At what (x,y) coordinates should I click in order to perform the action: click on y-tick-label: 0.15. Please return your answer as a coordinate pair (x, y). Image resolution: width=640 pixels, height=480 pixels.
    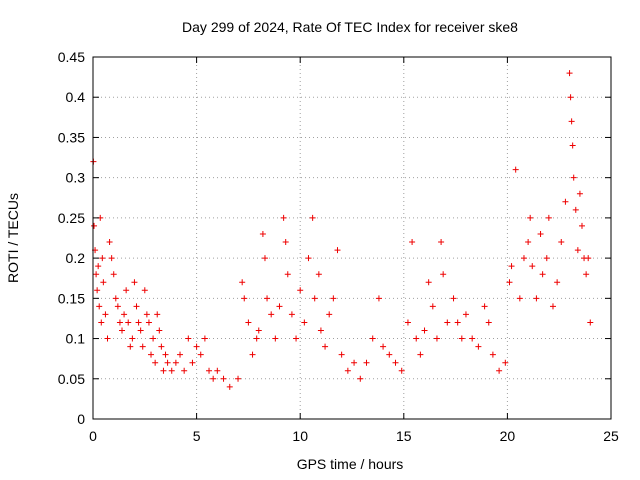
    Looking at the image, I should click on (71, 298).